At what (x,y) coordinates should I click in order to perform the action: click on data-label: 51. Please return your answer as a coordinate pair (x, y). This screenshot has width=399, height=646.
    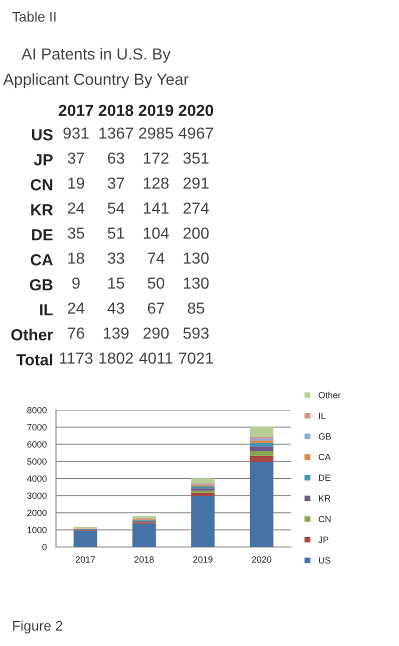
    Looking at the image, I should click on (116, 233).